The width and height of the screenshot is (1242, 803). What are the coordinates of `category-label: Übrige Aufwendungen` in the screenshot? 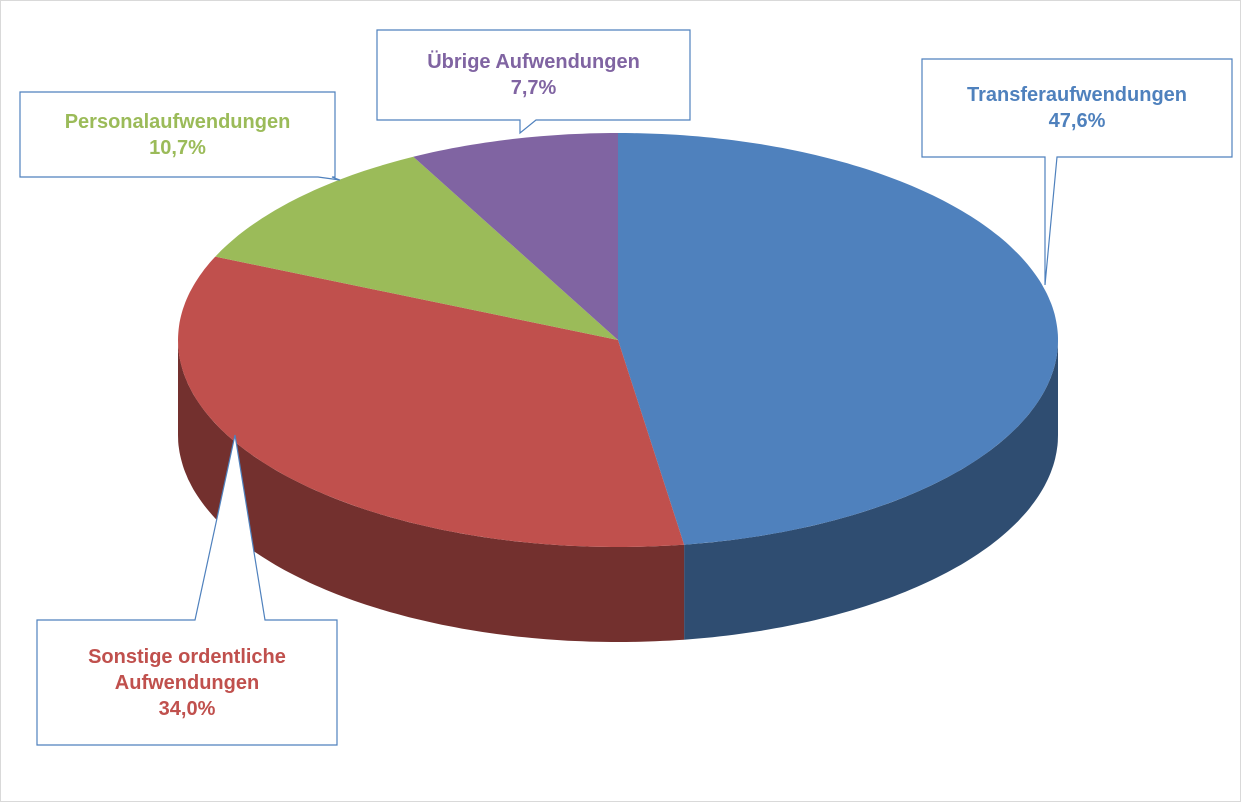 It's located at (533, 62).